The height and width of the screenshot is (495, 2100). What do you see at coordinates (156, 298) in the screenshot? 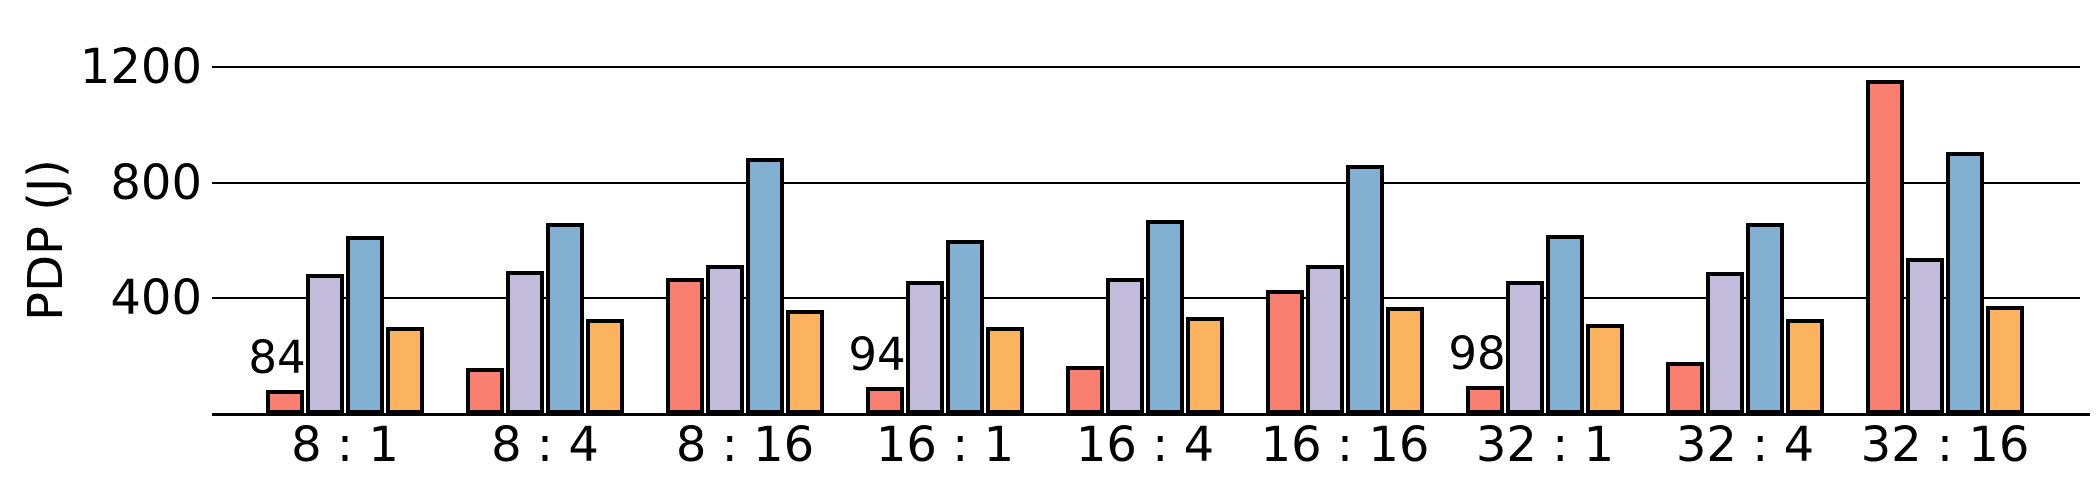
I see `y-tick-label: 400` at bounding box center [156, 298].